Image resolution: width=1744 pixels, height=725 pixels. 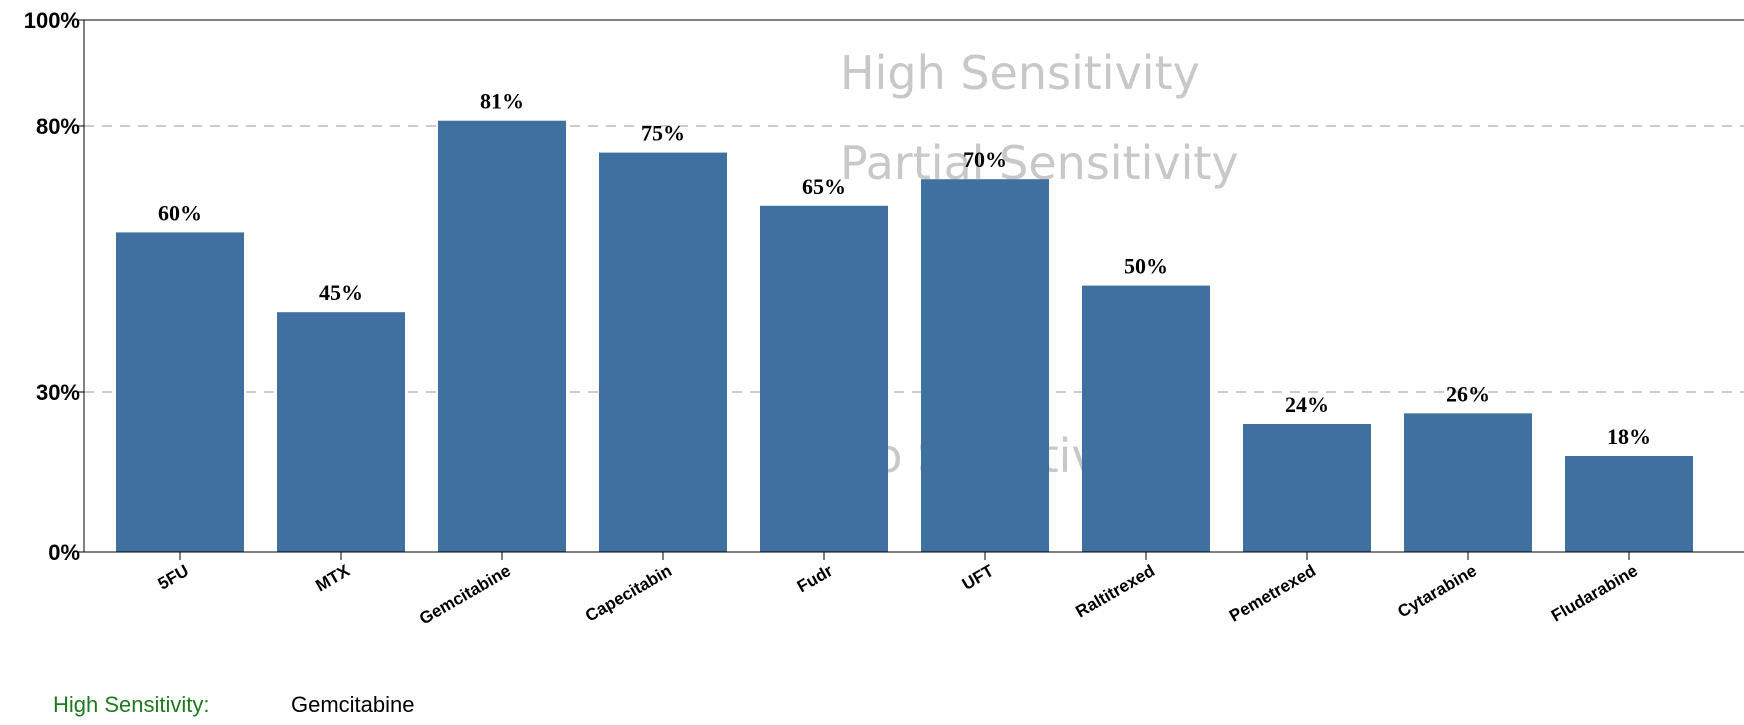 I want to click on data-label: 45%, so click(x=341, y=292).